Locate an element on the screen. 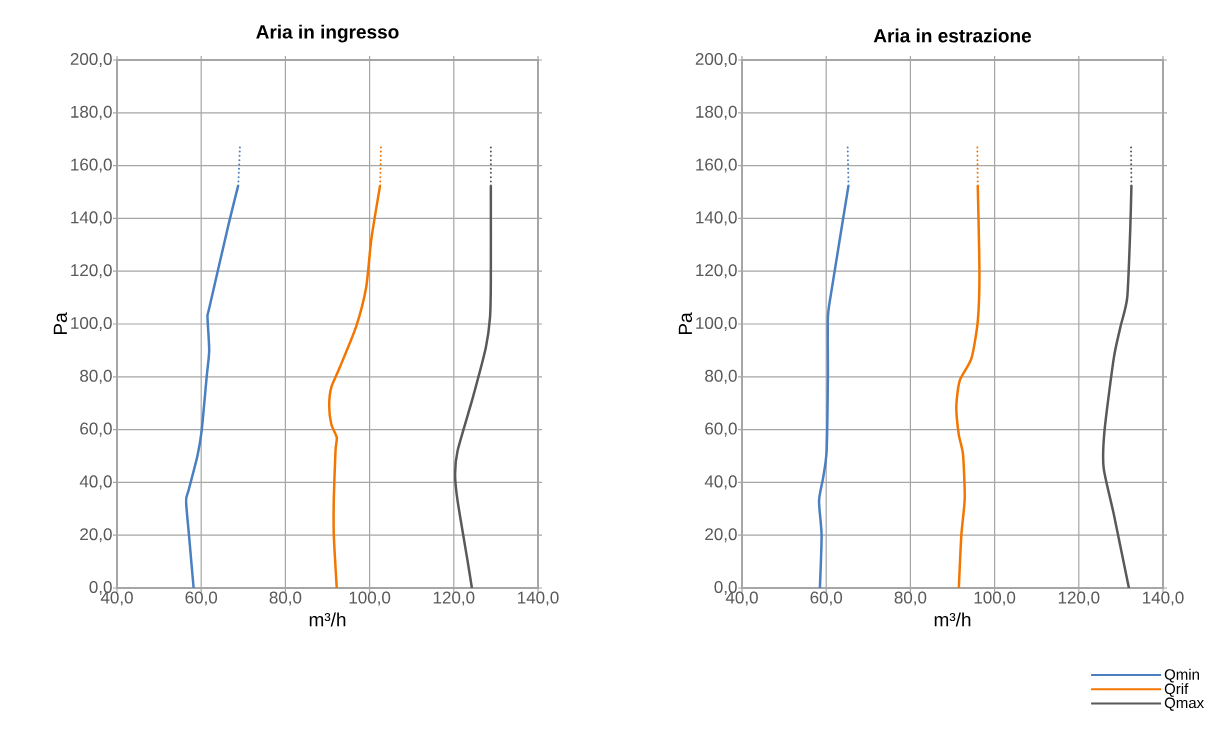 The width and height of the screenshot is (1213, 745). legend-label: Qmax is located at coordinates (1184, 704).